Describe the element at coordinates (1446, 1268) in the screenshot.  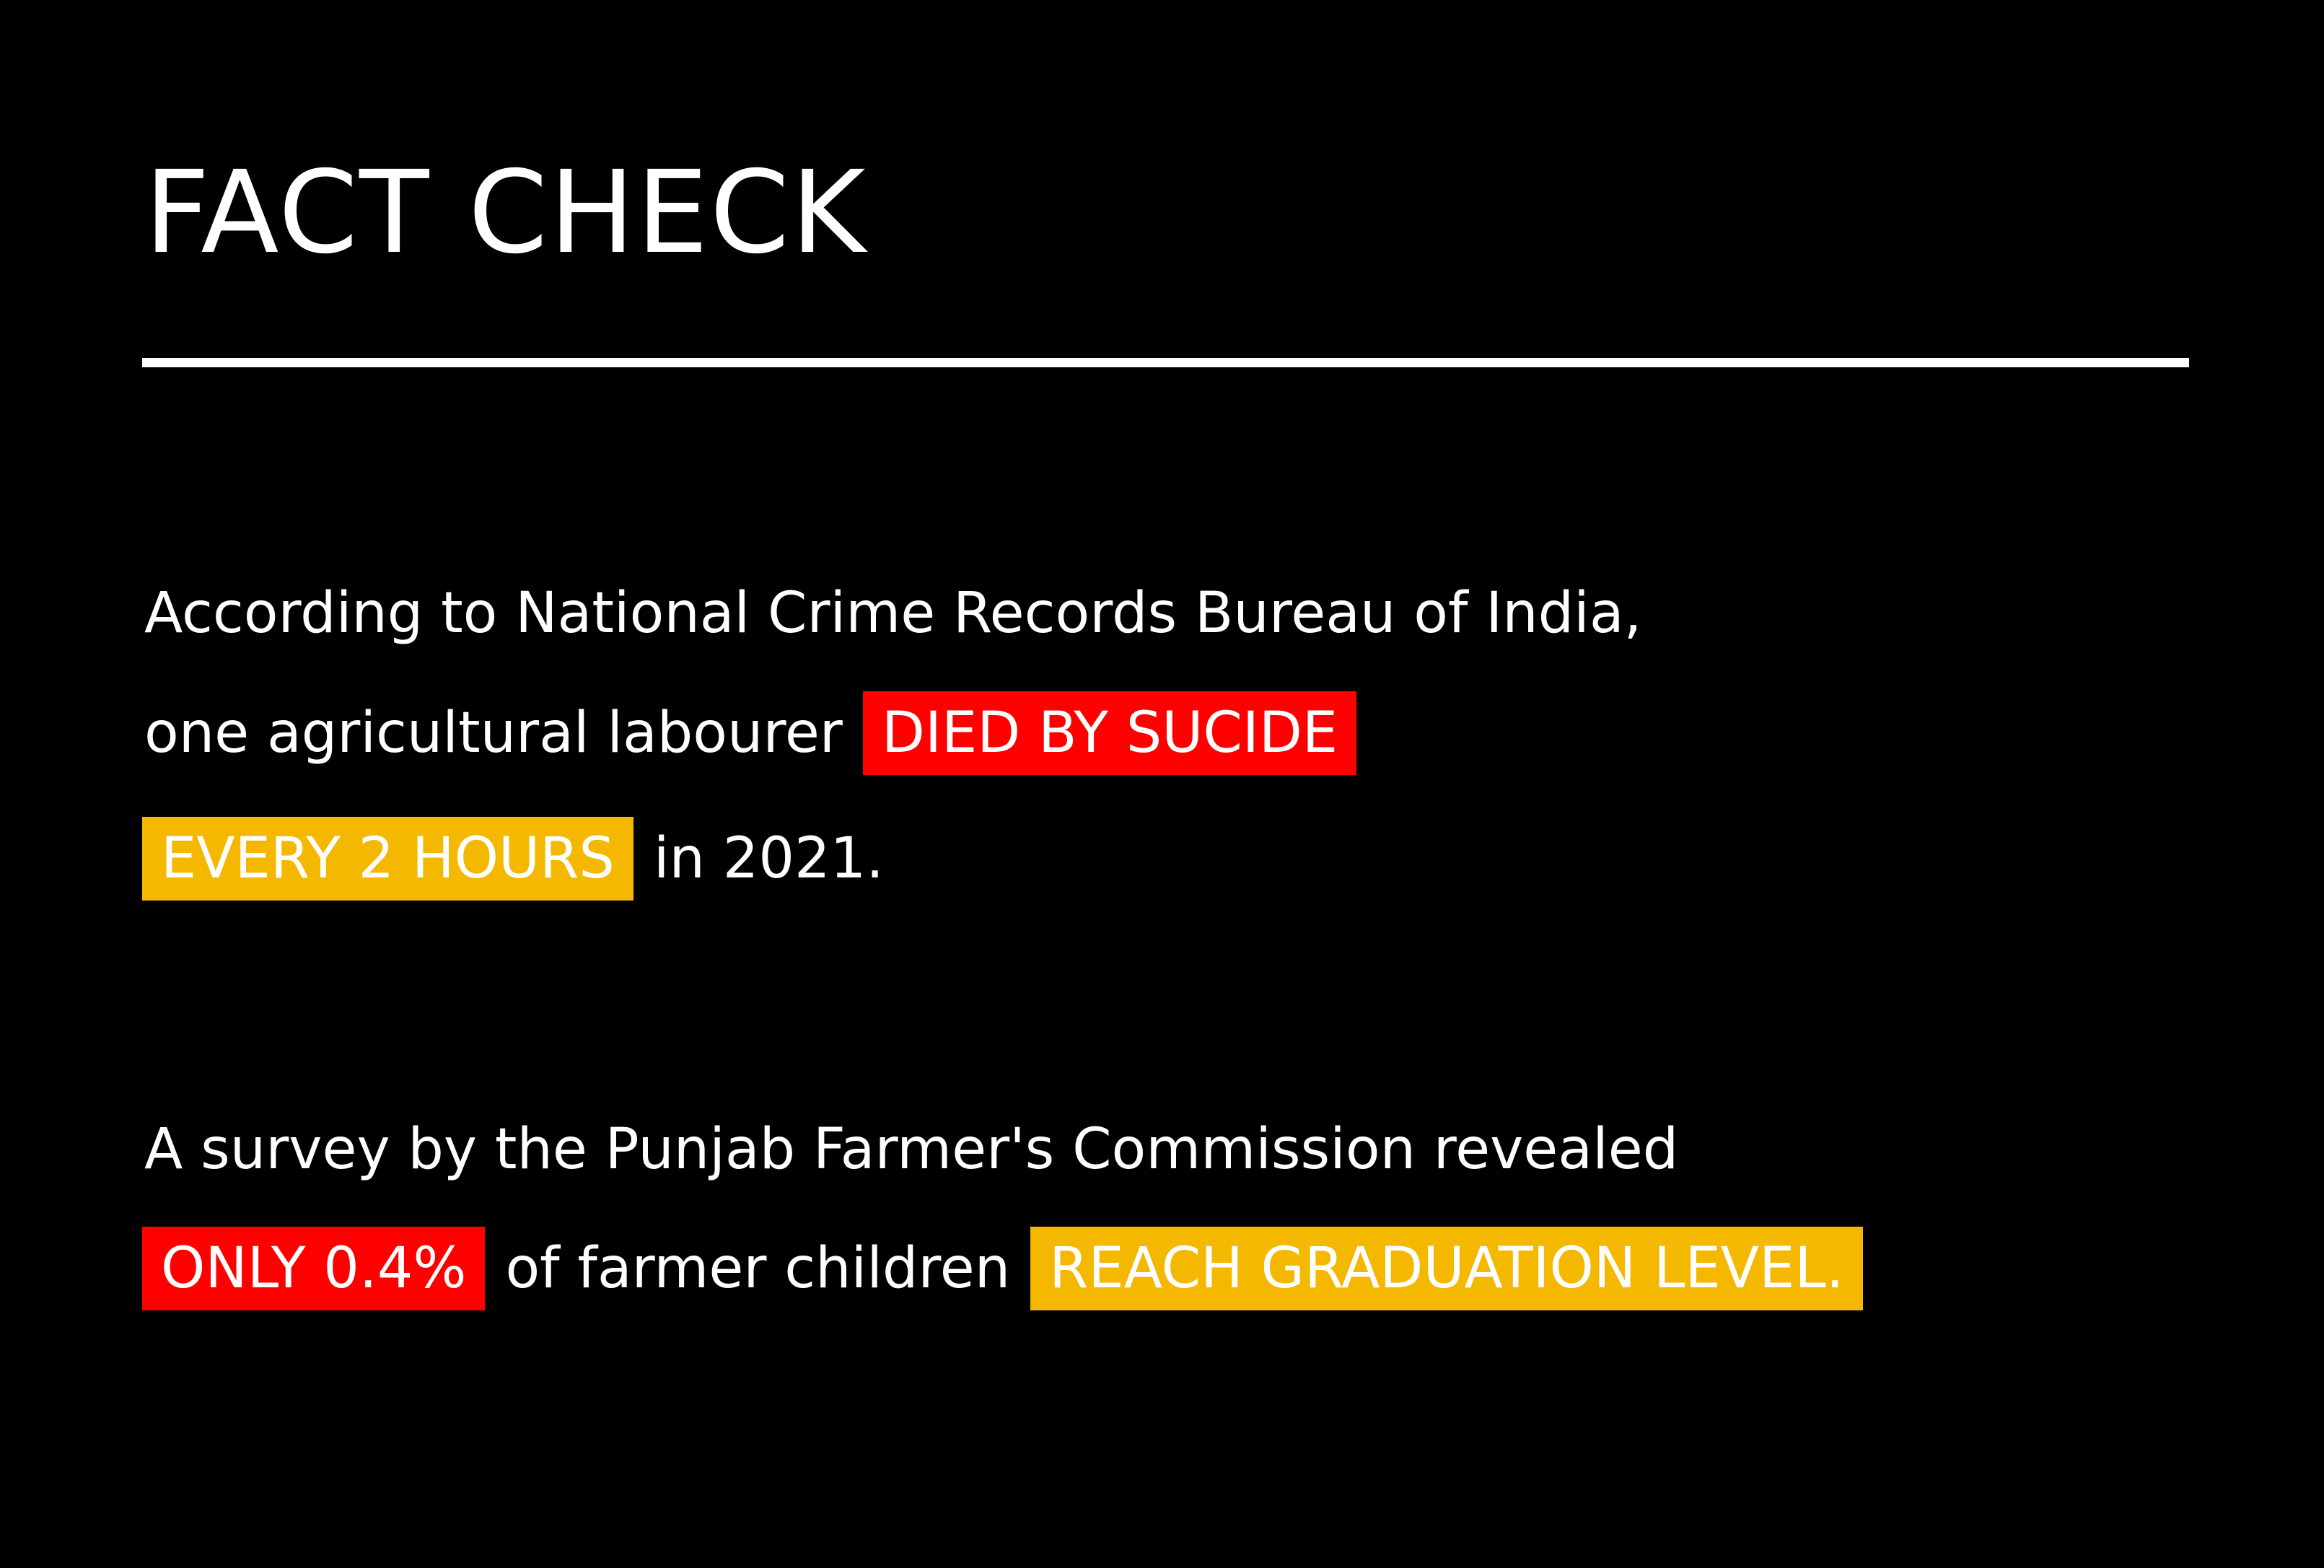
I see `highlight-reach-graduation: REACH GRADUATION LEVEL.` at that location.